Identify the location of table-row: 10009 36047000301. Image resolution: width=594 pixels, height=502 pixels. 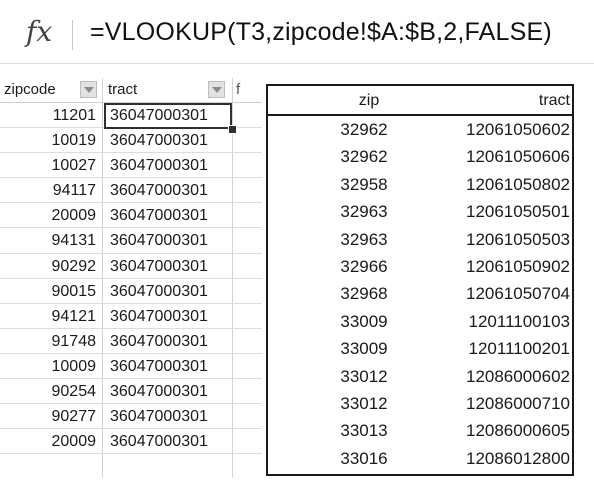
(131, 367).